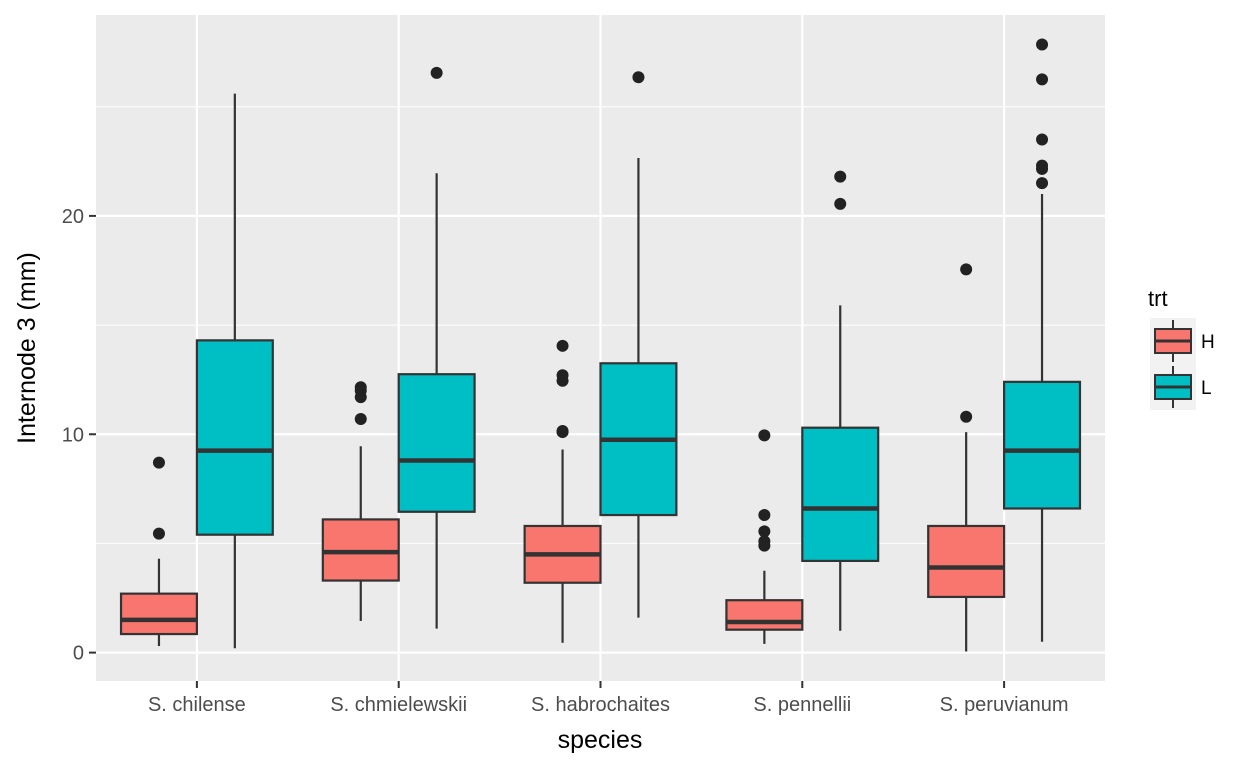 This screenshot has width=1248, height=768. I want to click on legend-item-H: H, so click(1182, 341).